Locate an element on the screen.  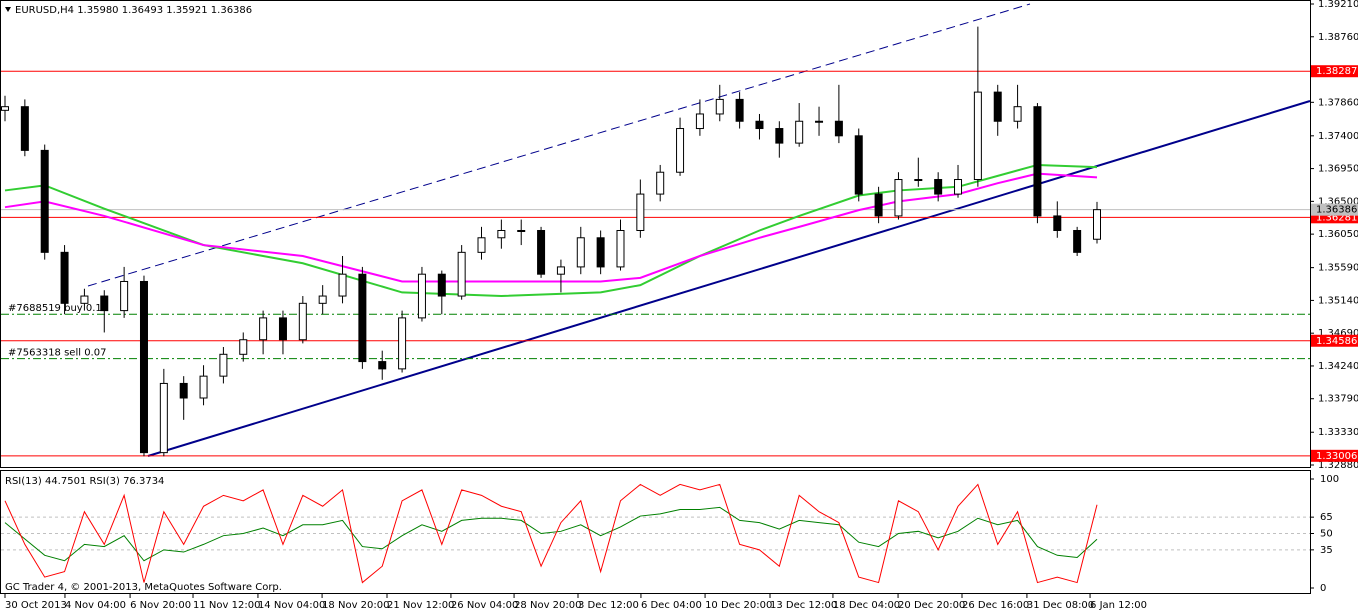
x-tick-label: 6 Nov 20:00 is located at coordinates (160, 605).